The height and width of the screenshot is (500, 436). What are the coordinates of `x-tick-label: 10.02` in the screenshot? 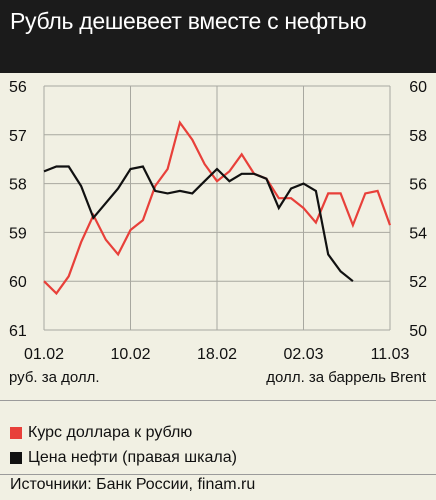 It's located at (130, 354).